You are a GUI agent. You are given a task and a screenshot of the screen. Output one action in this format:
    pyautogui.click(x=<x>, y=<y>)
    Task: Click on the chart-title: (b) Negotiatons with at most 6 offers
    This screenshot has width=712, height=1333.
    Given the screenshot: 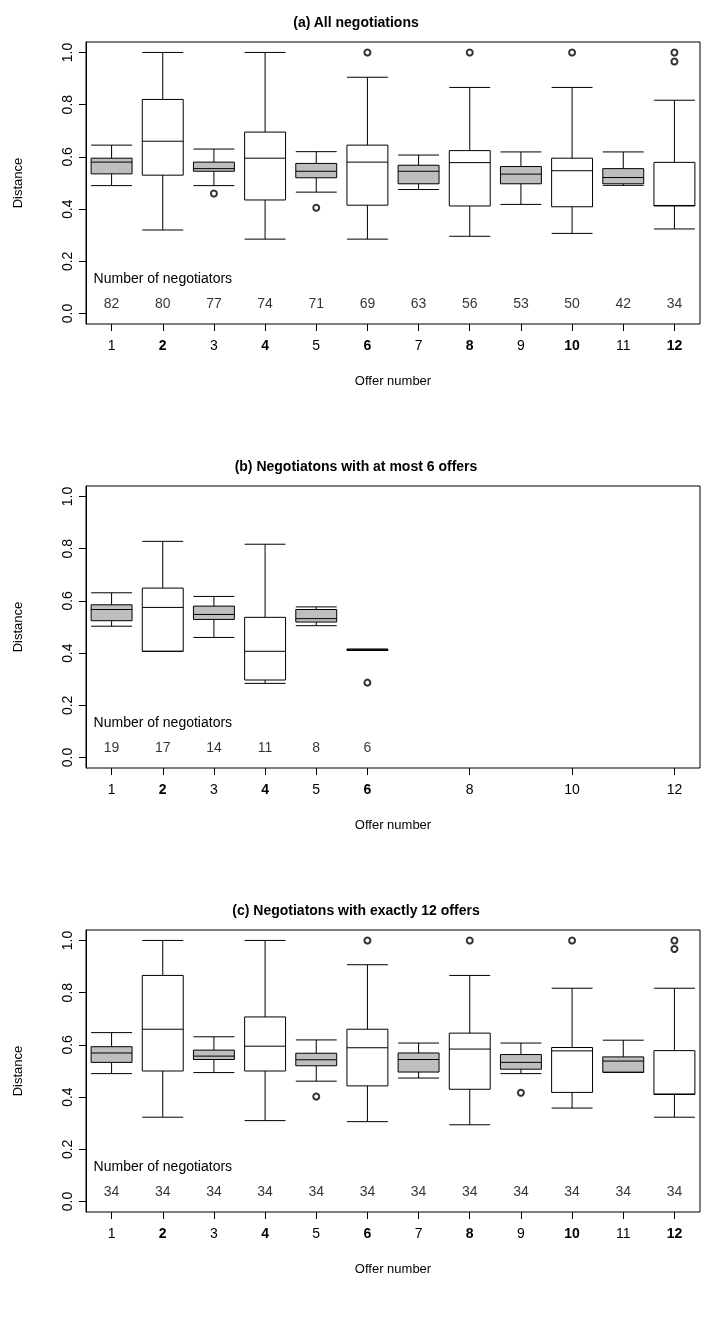 What is the action you would take?
    pyautogui.click(x=356, y=466)
    